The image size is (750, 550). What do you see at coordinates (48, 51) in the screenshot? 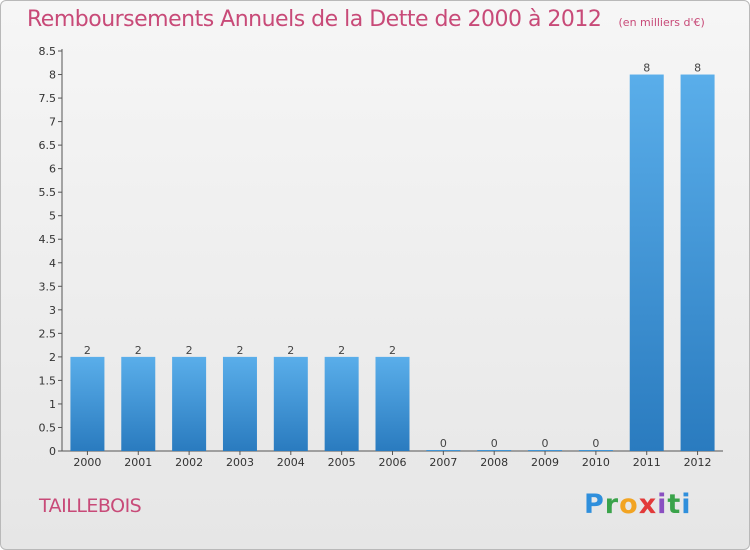
I see `y-tick-label: 8.5` at bounding box center [48, 51].